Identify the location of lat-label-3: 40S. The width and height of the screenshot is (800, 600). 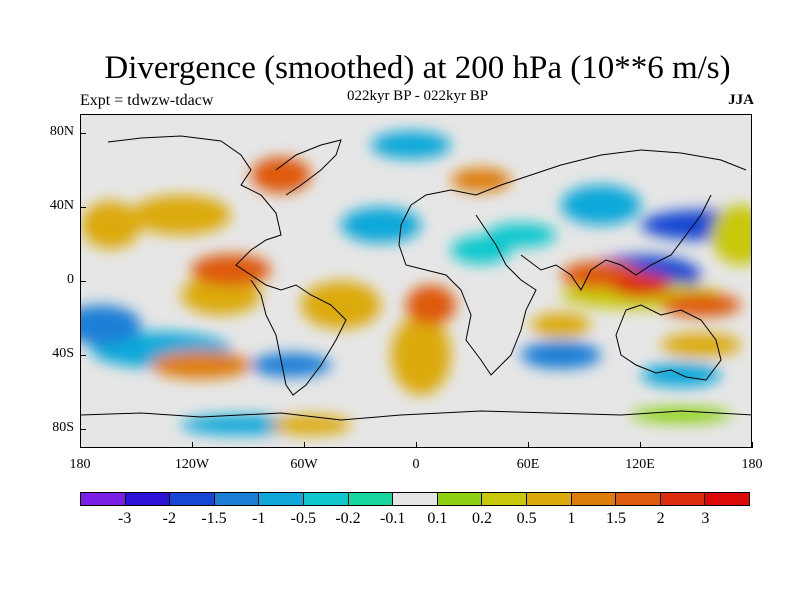
(63, 354).